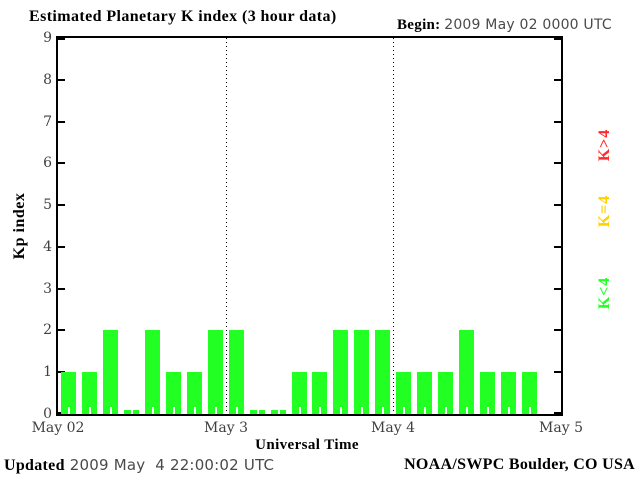  I want to click on source-credit: NOAA/SWPC Boulder, CO USA, so click(519, 464).